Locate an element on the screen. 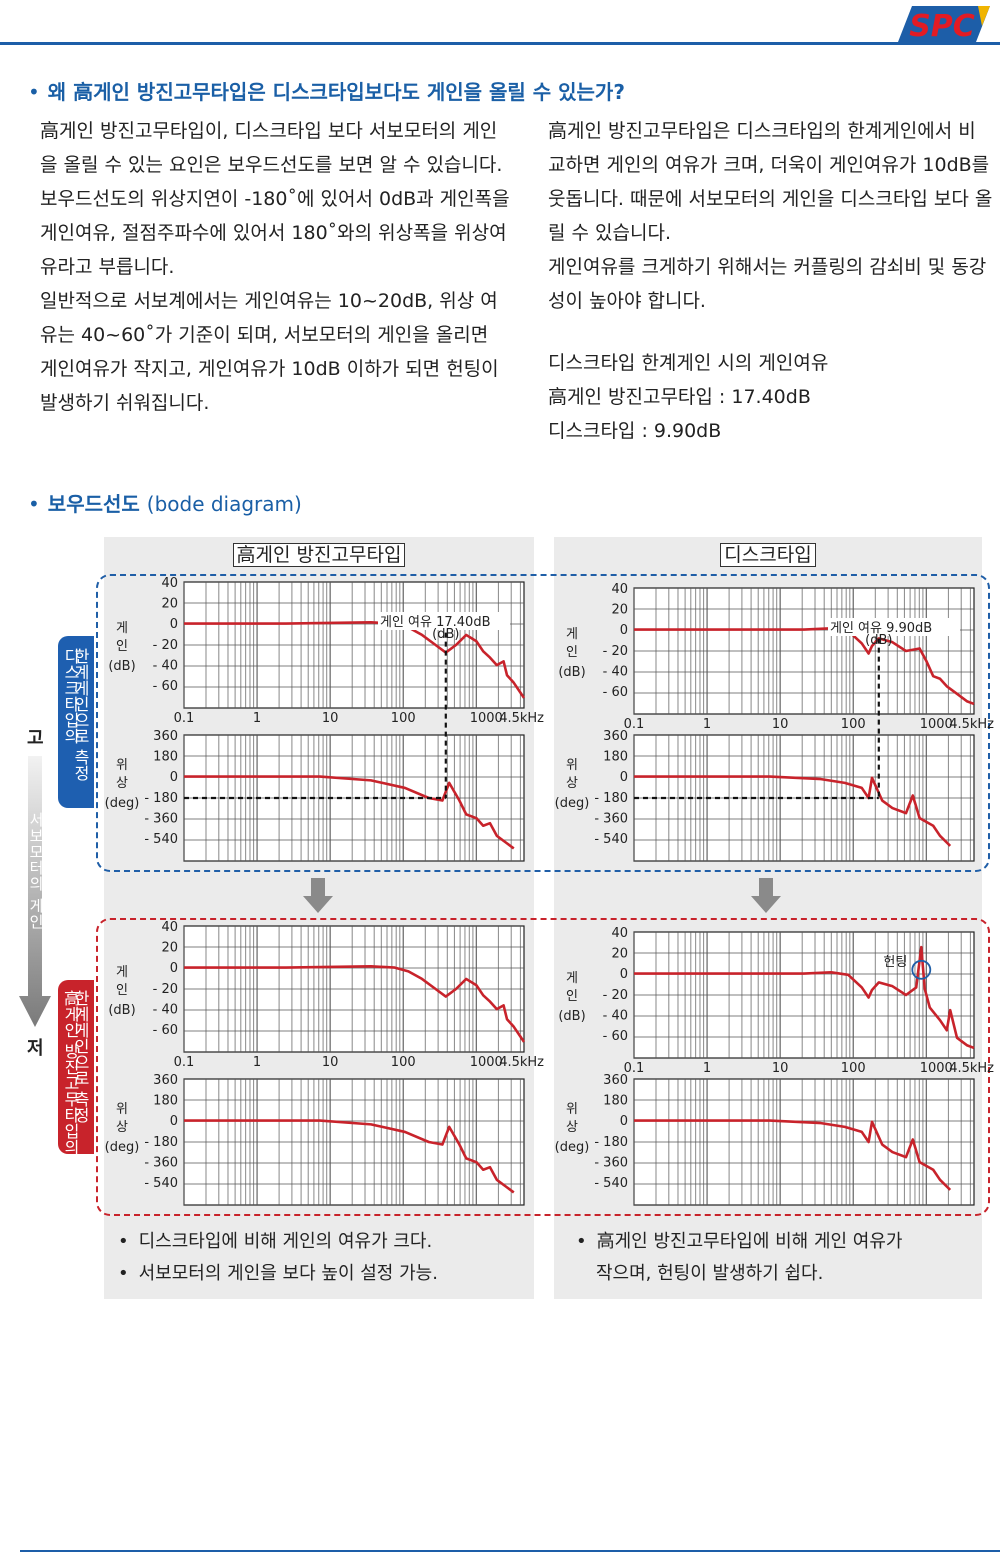 The height and width of the screenshot is (1556, 1000). gain-arrow is located at coordinates (35, 891).